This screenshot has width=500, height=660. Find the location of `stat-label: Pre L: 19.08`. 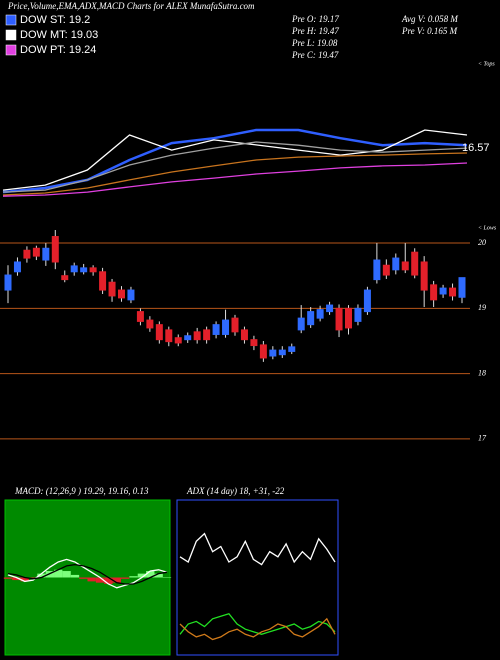

stat-label: Pre L: 19.08 is located at coordinates (314, 43).